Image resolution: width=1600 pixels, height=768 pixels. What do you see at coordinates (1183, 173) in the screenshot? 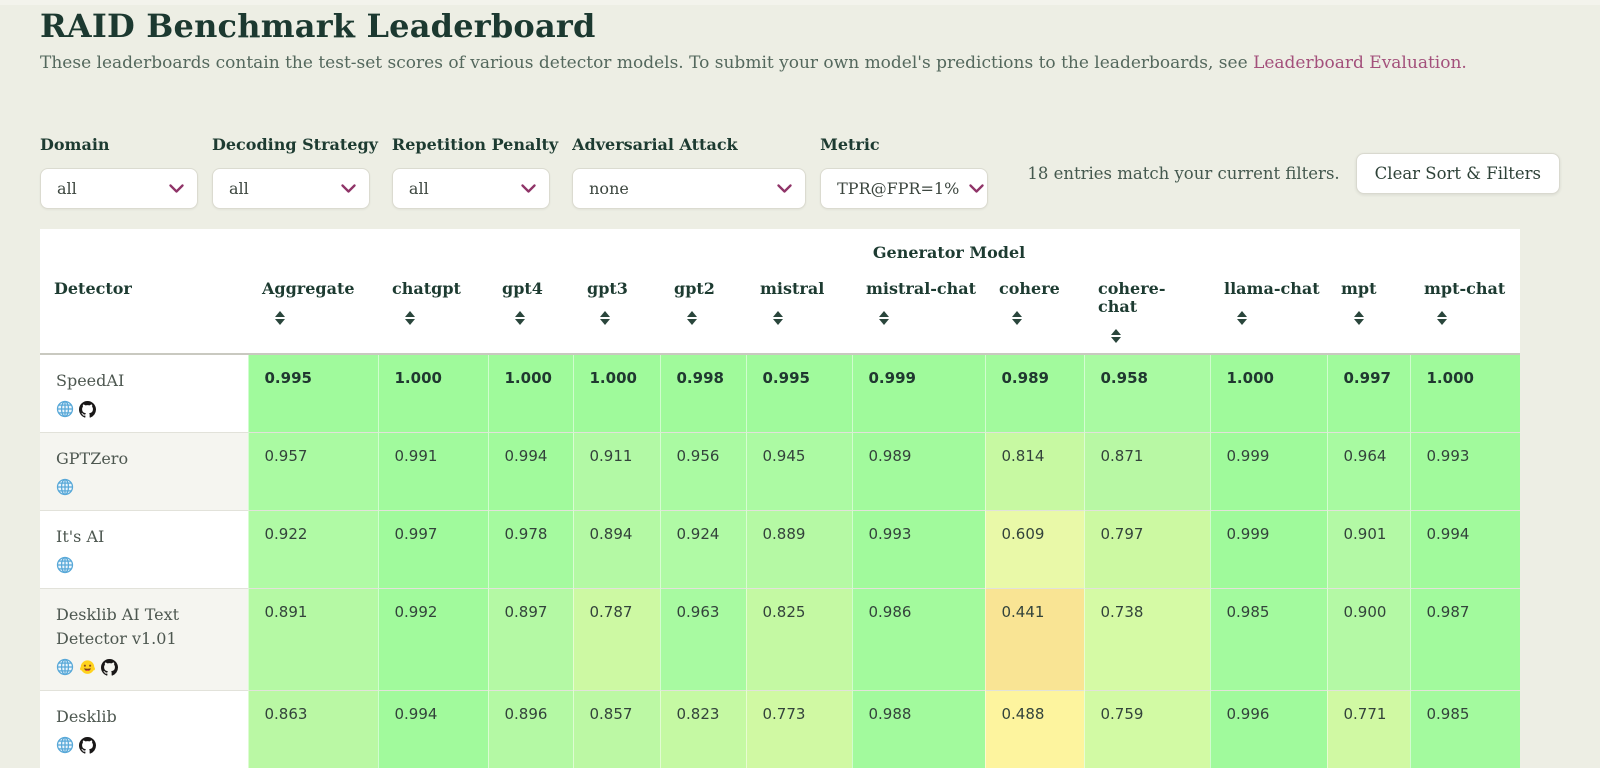
I see `entries-count-text: 18 entries match your current filters.` at bounding box center [1183, 173].